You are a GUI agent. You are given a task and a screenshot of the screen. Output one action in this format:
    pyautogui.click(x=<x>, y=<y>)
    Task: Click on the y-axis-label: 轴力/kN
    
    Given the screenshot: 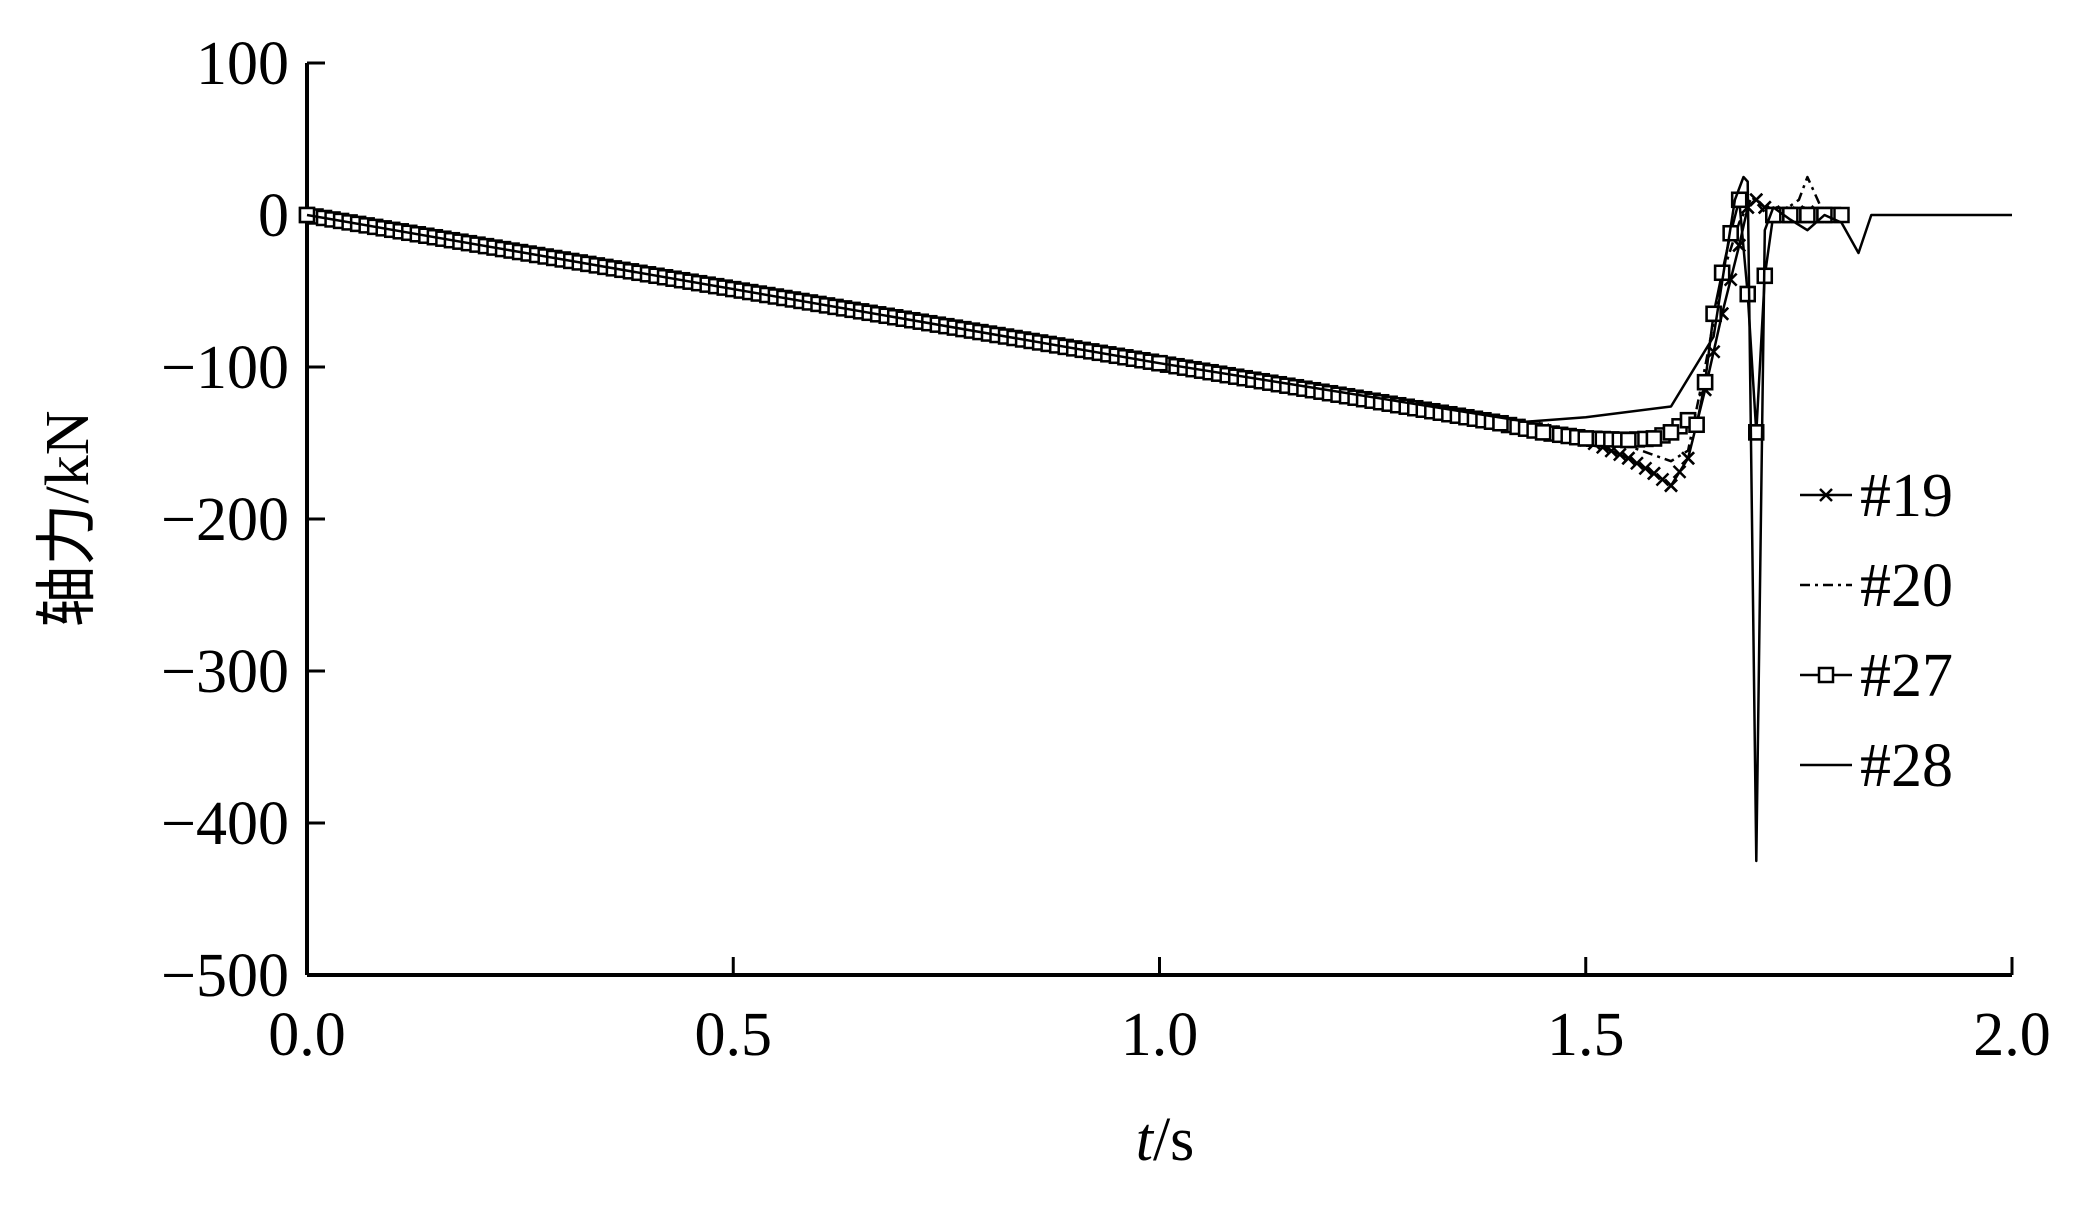 What is the action you would take?
    pyautogui.click(x=68, y=518)
    